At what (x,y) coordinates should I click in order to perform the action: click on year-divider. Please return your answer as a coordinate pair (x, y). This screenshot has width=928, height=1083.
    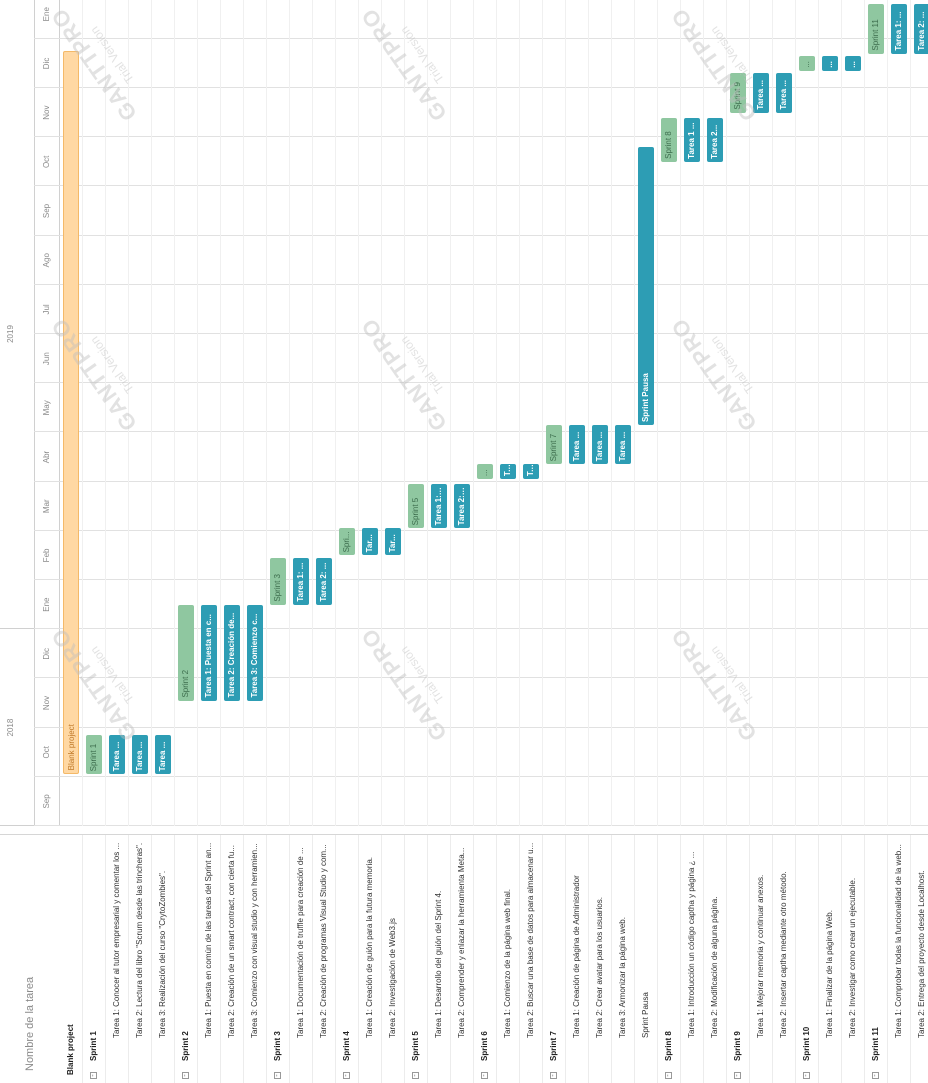
    Looking at the image, I should click on (17, 629).